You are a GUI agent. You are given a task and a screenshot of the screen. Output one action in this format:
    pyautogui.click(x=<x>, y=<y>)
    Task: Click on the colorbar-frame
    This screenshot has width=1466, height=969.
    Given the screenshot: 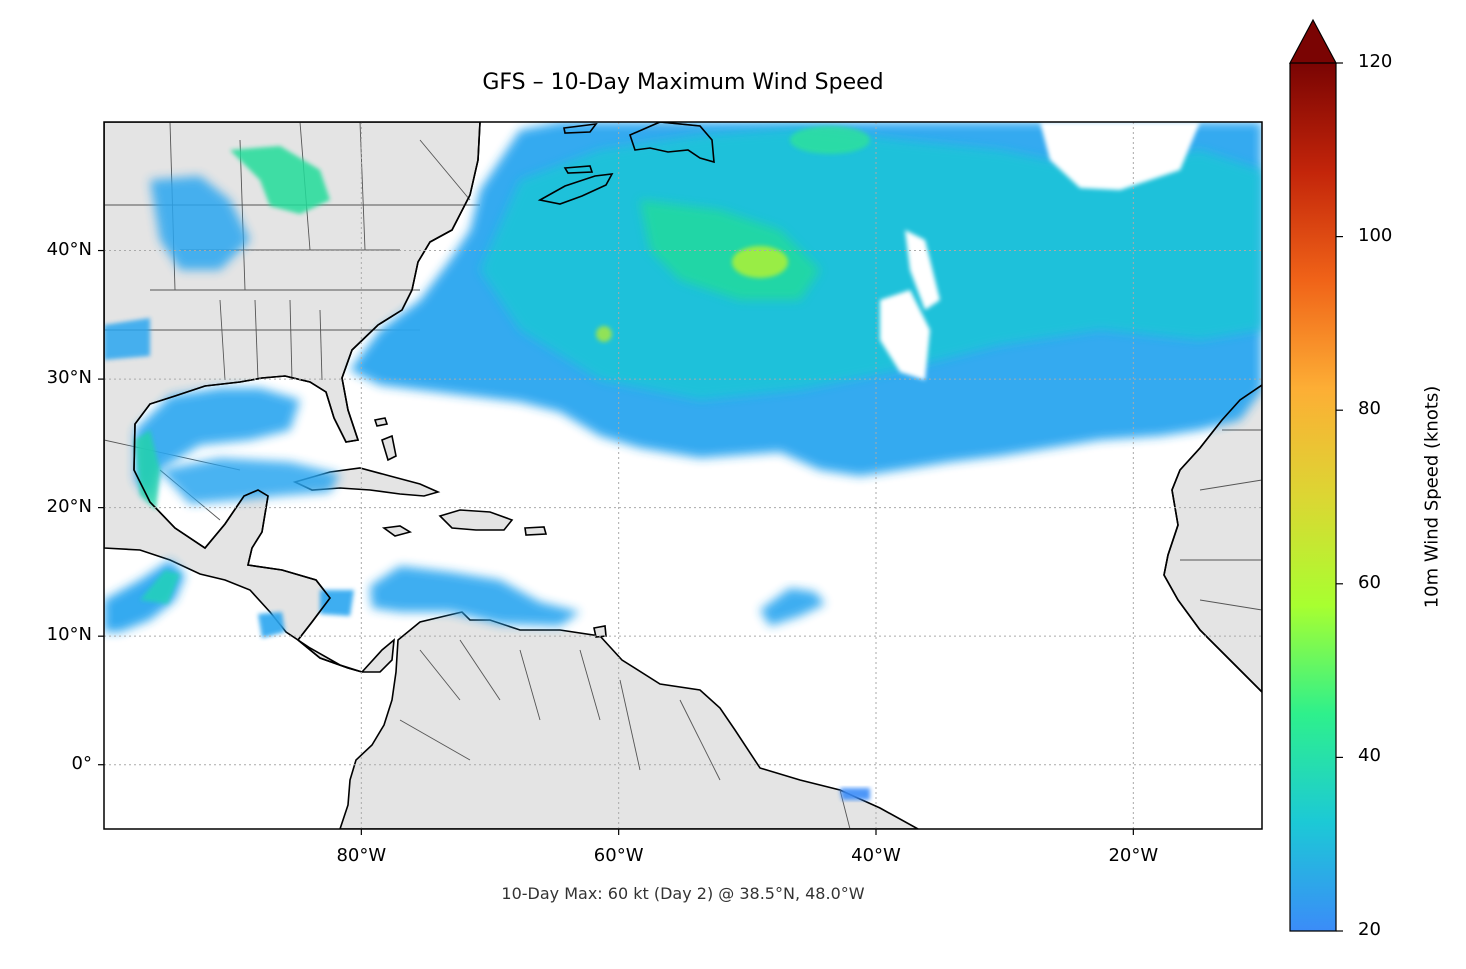 What is the action you would take?
    pyautogui.click(x=1313, y=497)
    